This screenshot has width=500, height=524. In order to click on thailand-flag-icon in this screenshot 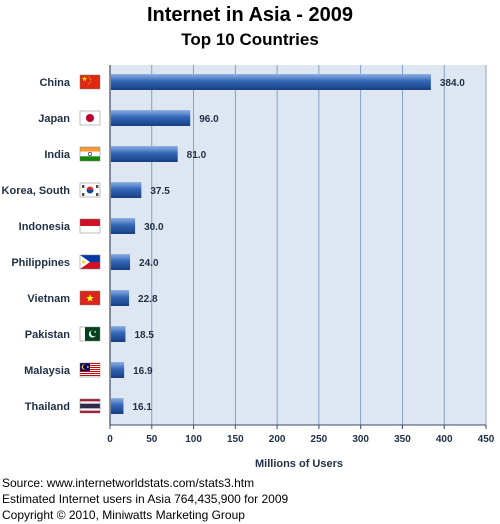, I will do `click(90, 406)`.